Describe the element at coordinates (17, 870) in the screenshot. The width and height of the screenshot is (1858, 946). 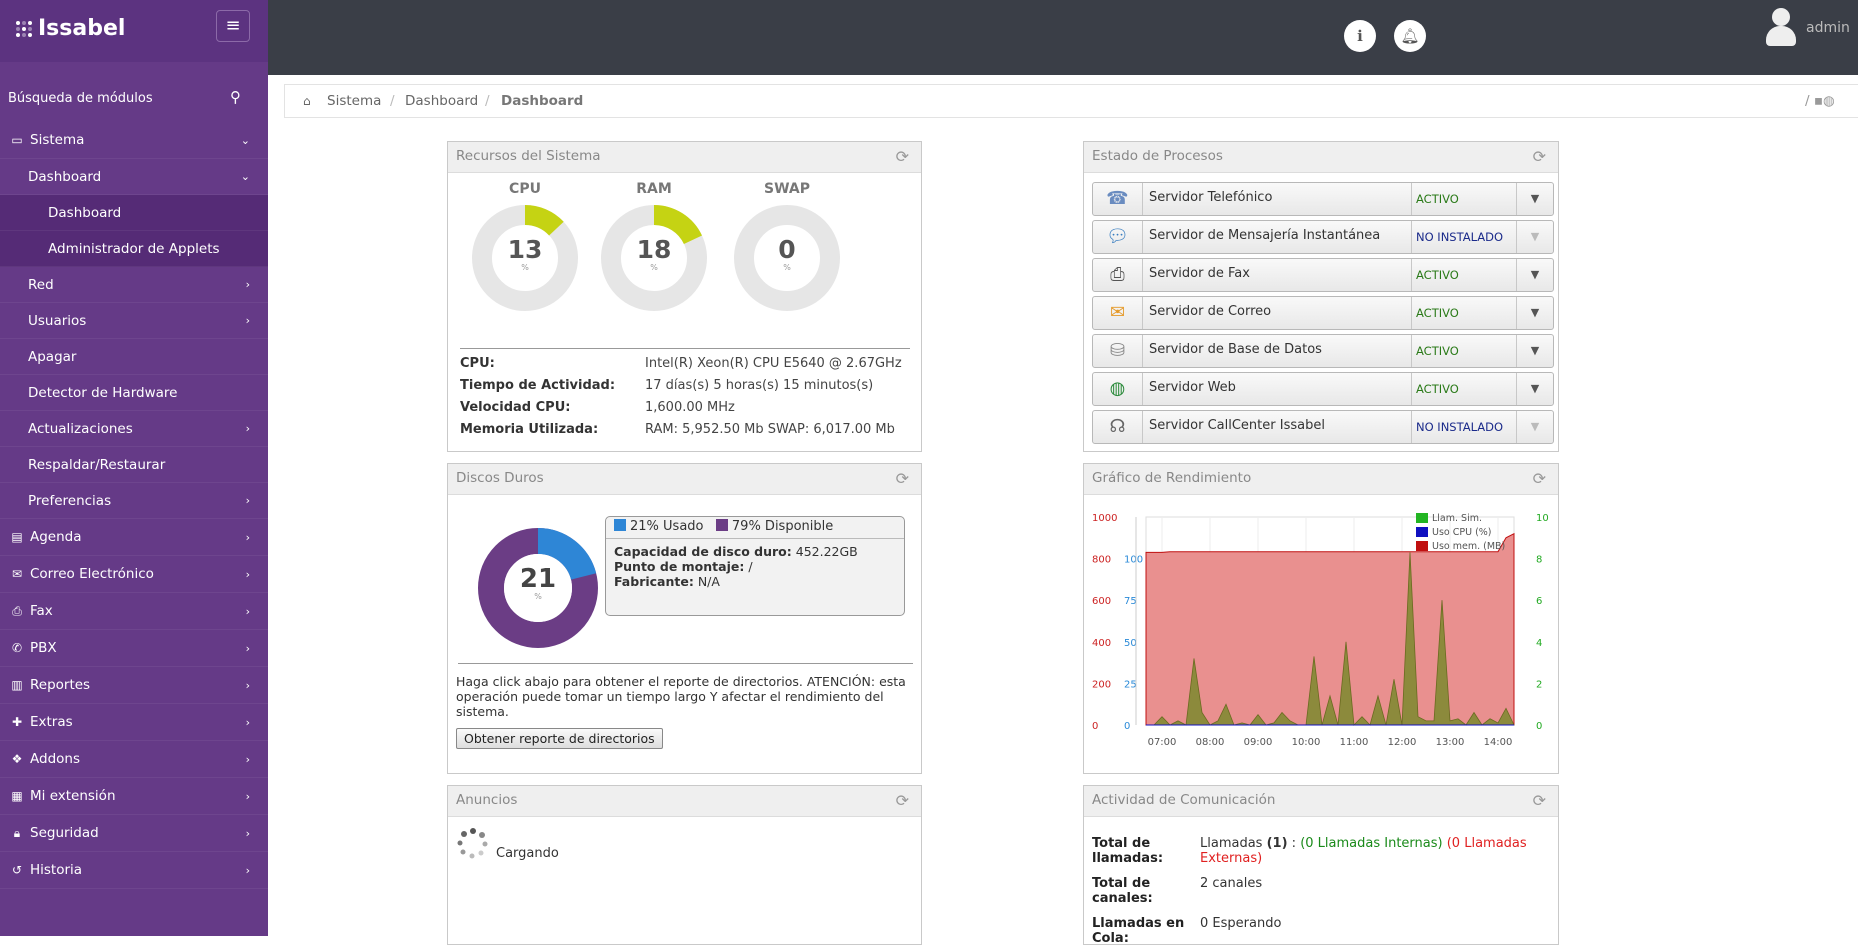
I see `history-icon: ↺` at that location.